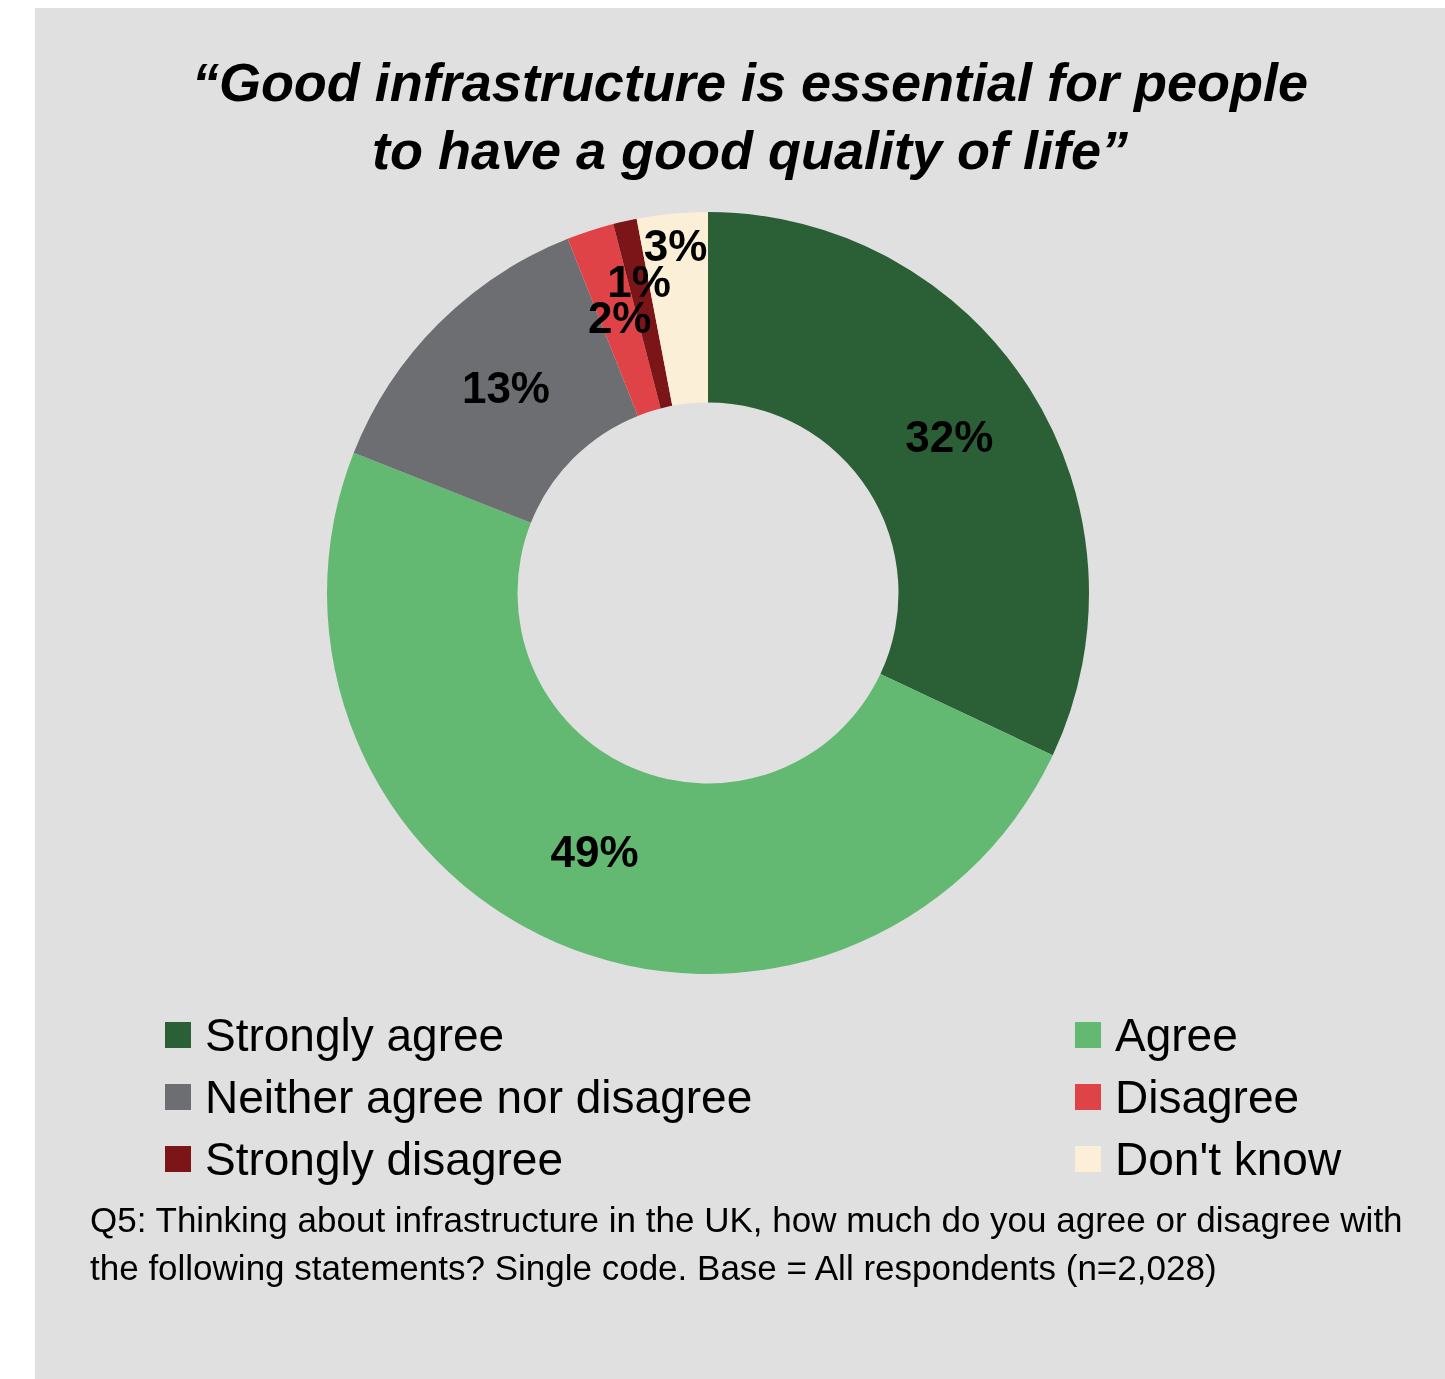  What do you see at coordinates (1207, 1097) in the screenshot?
I see `legend-label: Disagree` at bounding box center [1207, 1097].